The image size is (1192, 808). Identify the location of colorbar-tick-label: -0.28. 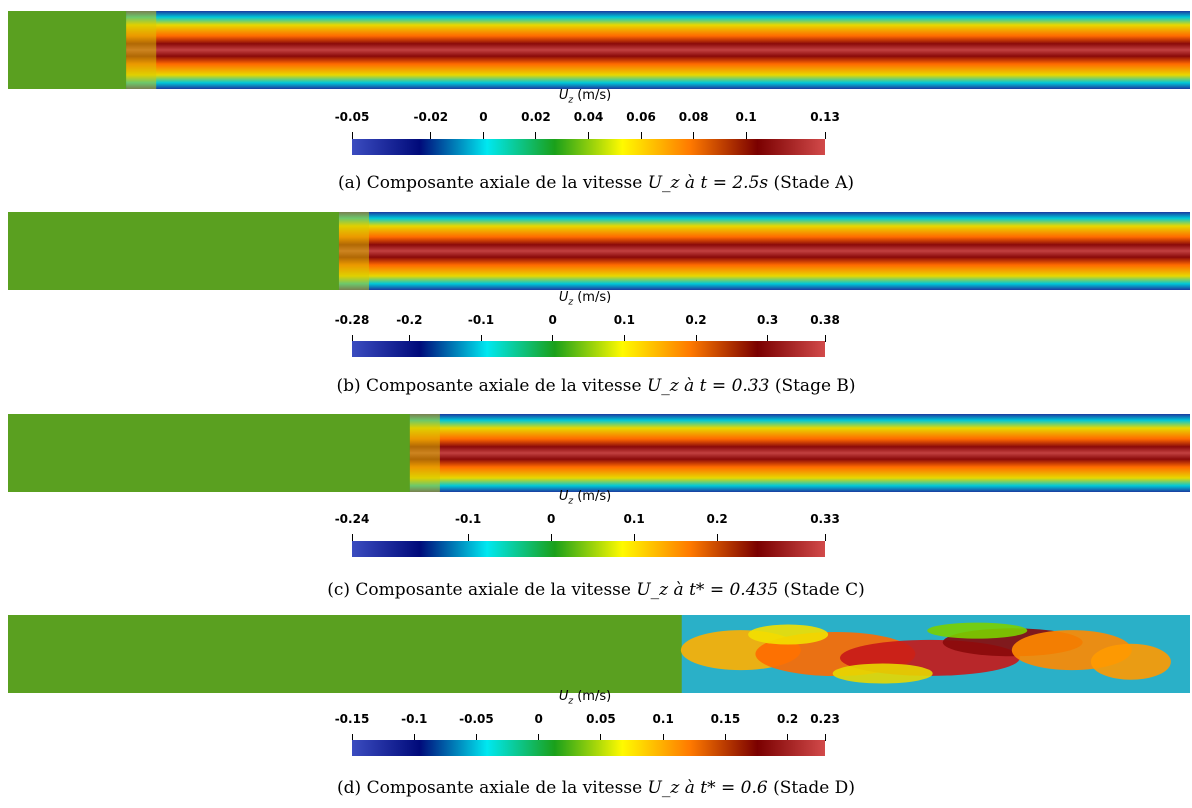
(352, 320).